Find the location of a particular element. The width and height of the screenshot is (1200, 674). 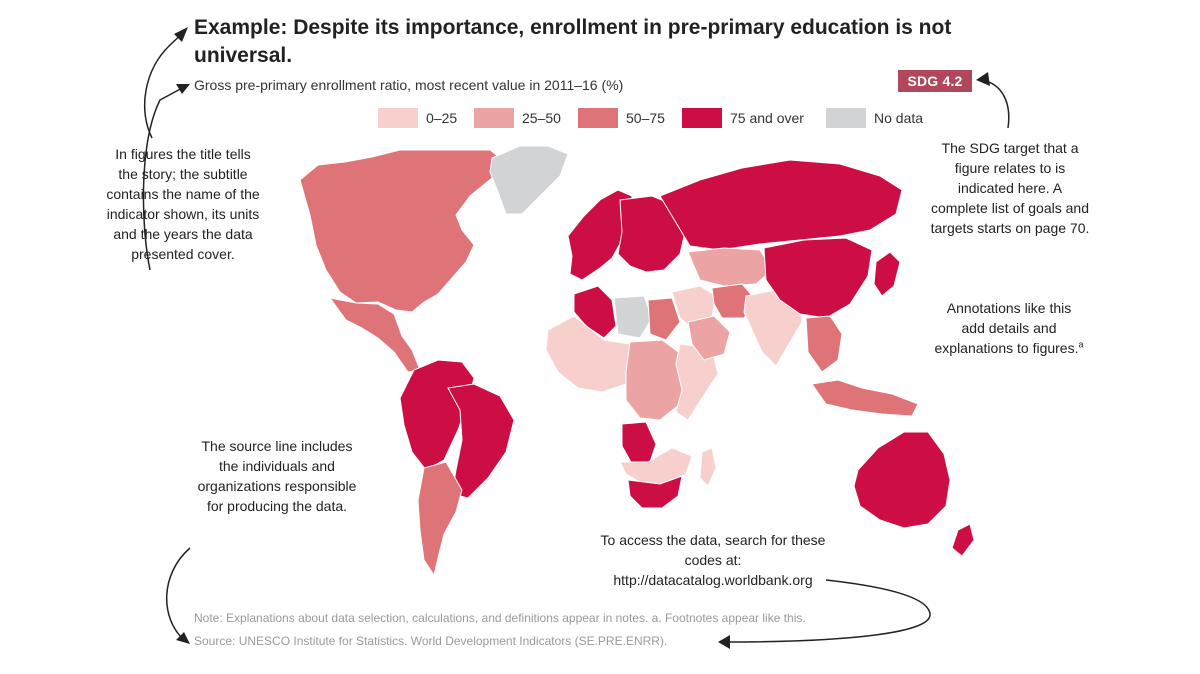

region-egypt is located at coordinates (664, 319).